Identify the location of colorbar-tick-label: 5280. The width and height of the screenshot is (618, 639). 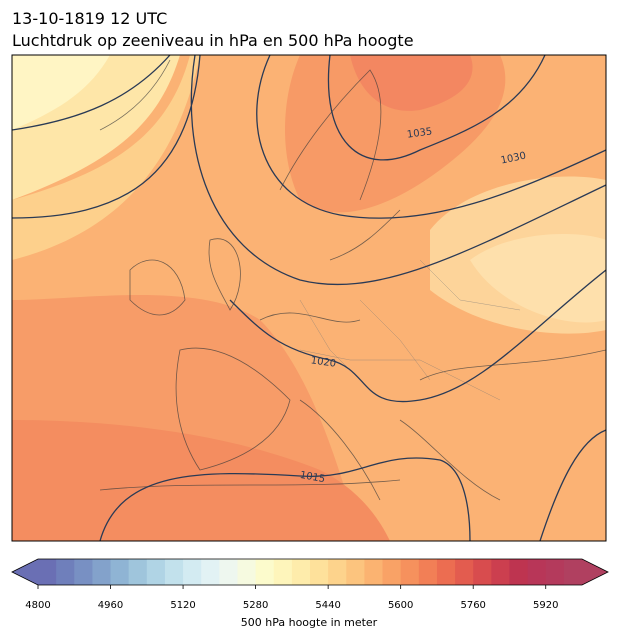
(255, 605).